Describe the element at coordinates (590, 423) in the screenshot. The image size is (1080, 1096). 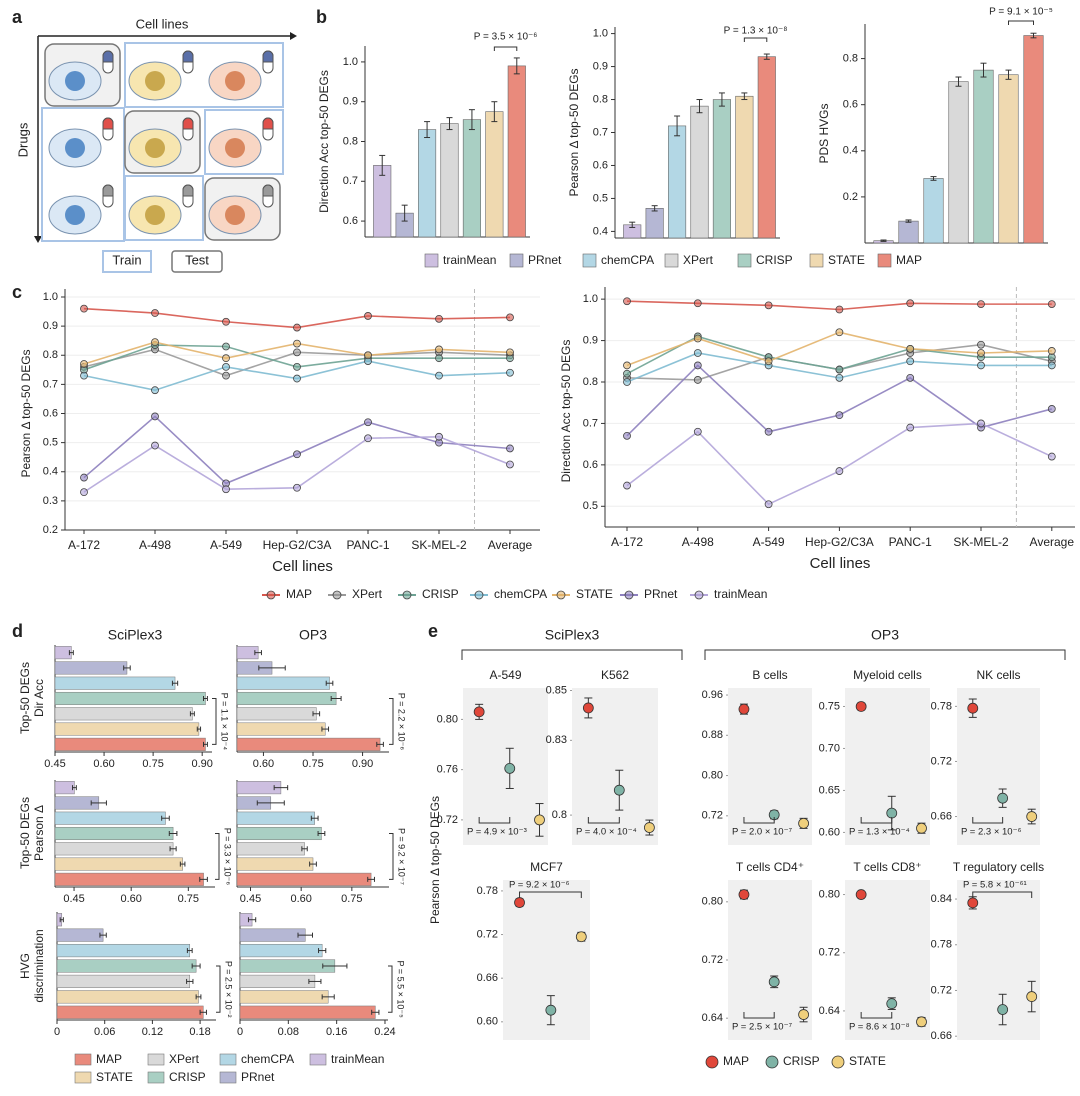
I see `y-tick-label: 0.7` at that location.